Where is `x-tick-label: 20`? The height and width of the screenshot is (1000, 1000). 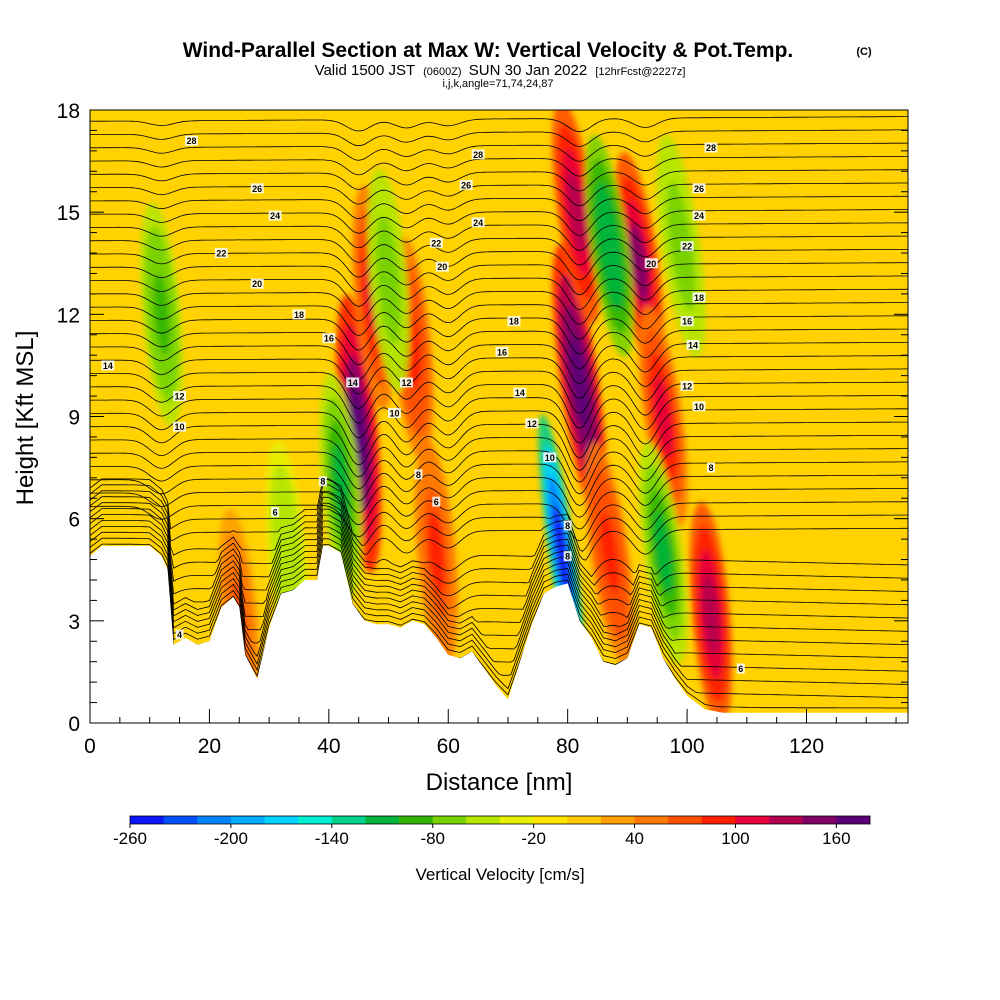
x-tick-label: 20 is located at coordinates (209, 746).